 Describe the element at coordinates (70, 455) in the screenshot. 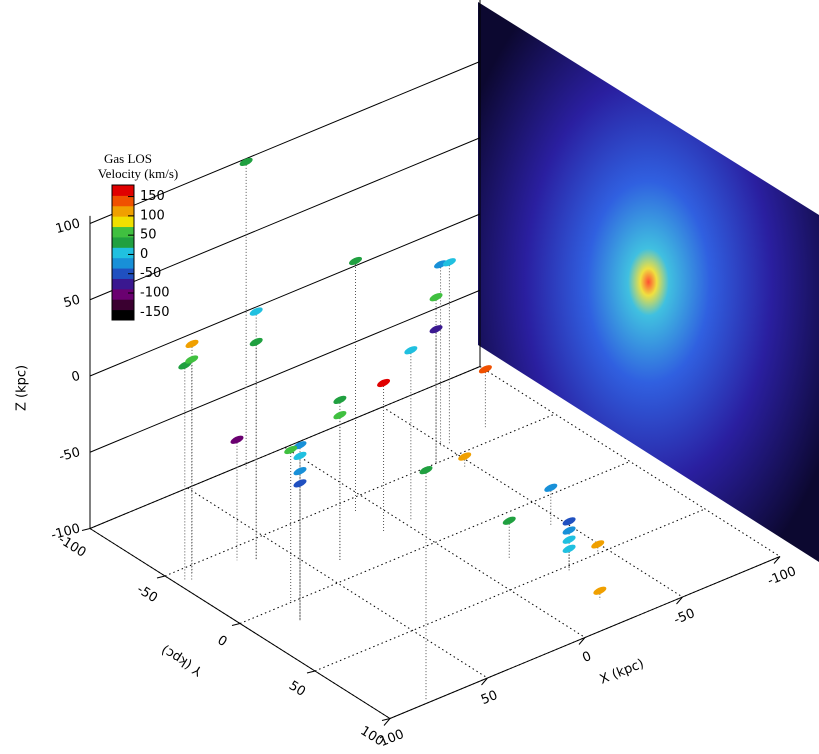

I see `z-tick-label: -50` at that location.